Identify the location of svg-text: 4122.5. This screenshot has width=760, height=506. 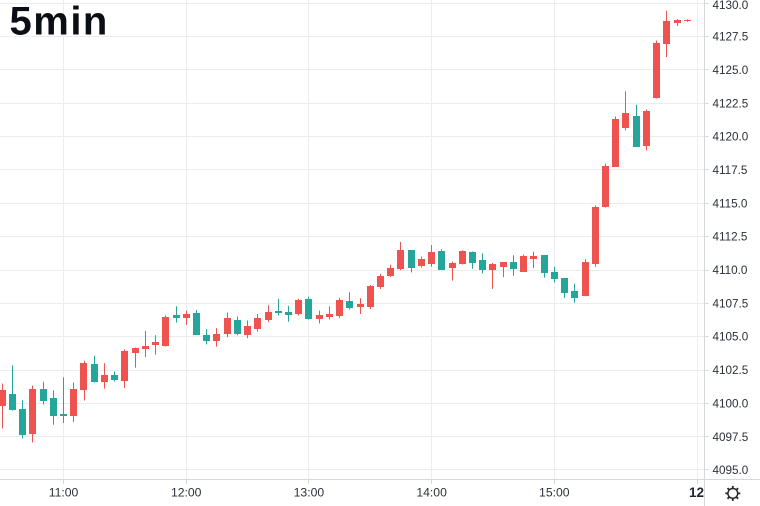
(731, 103).